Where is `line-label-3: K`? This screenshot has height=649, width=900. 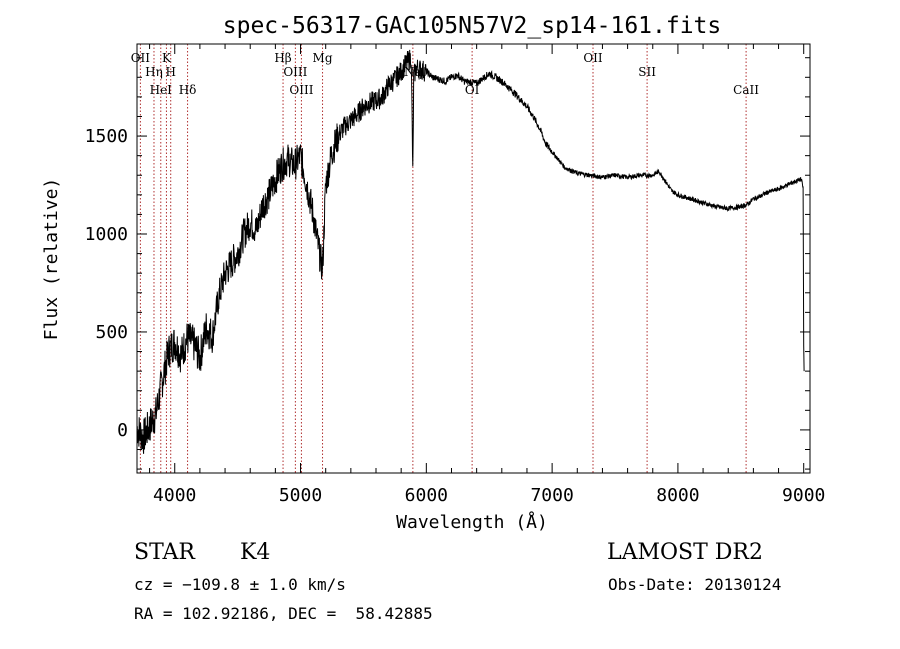
line-label-3: K is located at coordinates (167, 58).